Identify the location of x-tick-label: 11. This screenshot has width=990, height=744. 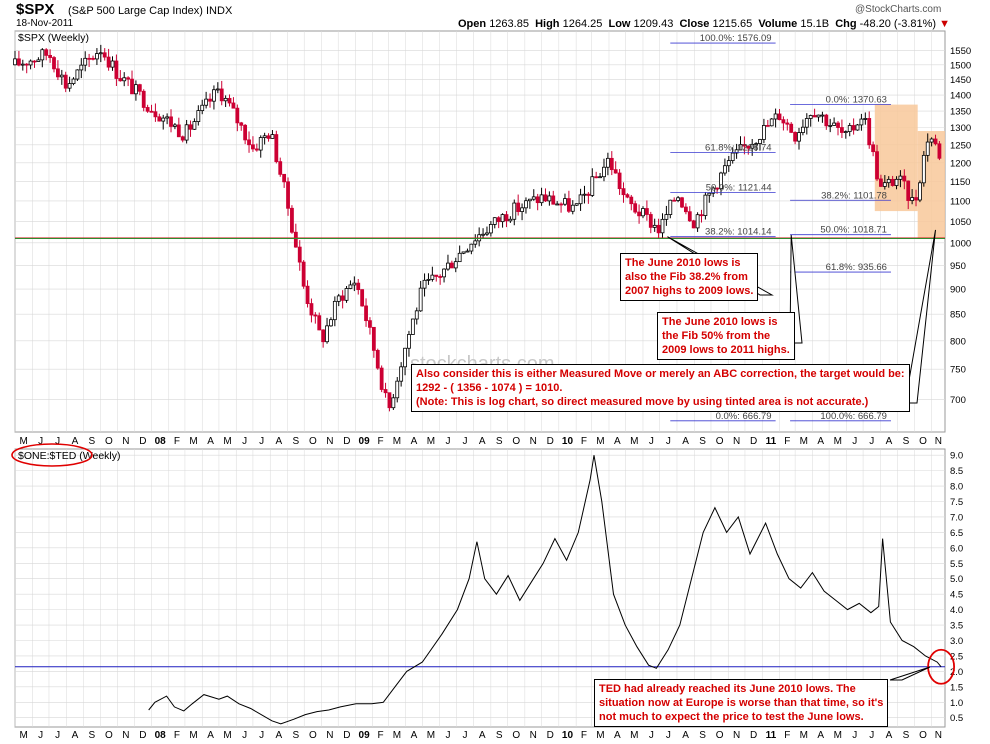
(771, 441).